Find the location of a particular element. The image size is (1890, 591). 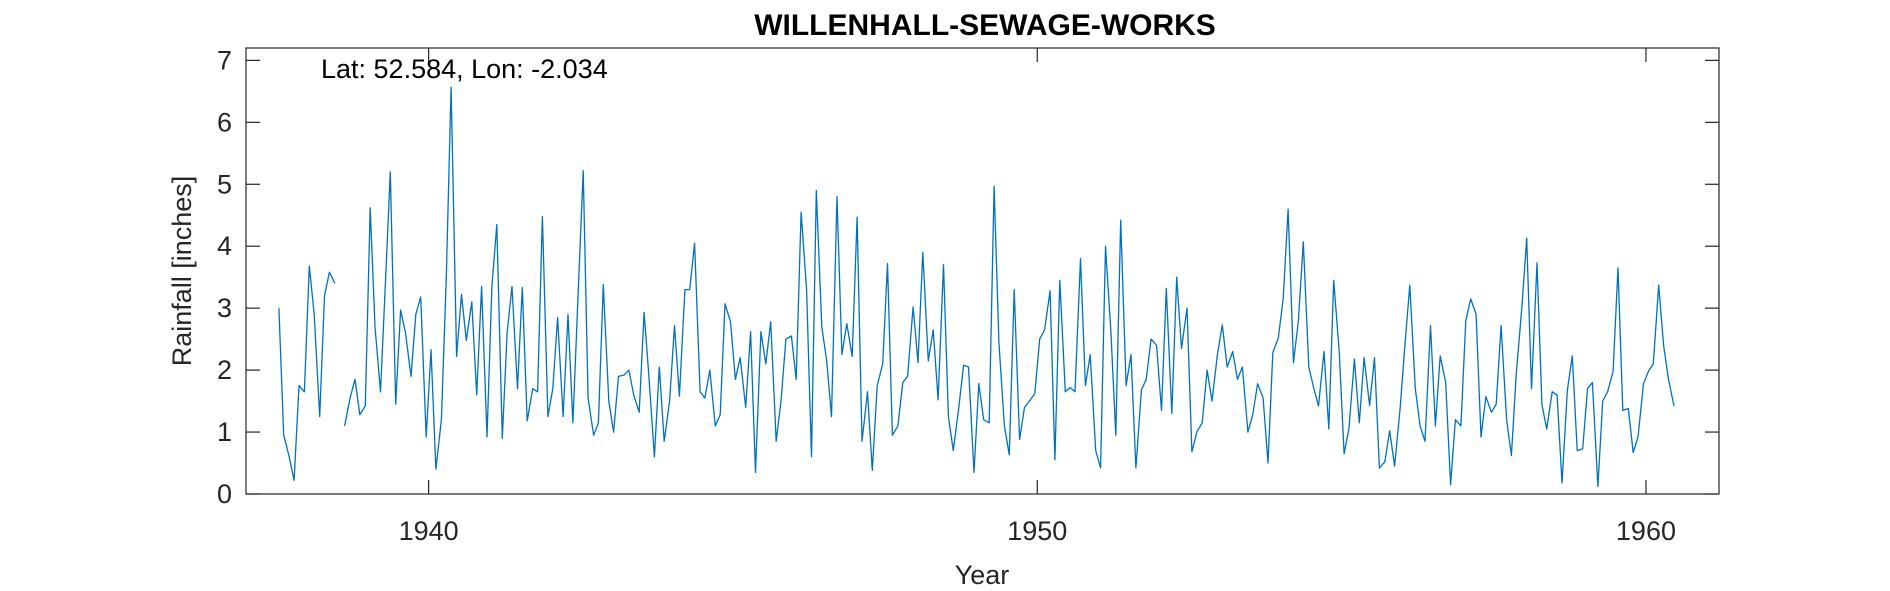

y-tick-label: 7 is located at coordinates (224, 60).